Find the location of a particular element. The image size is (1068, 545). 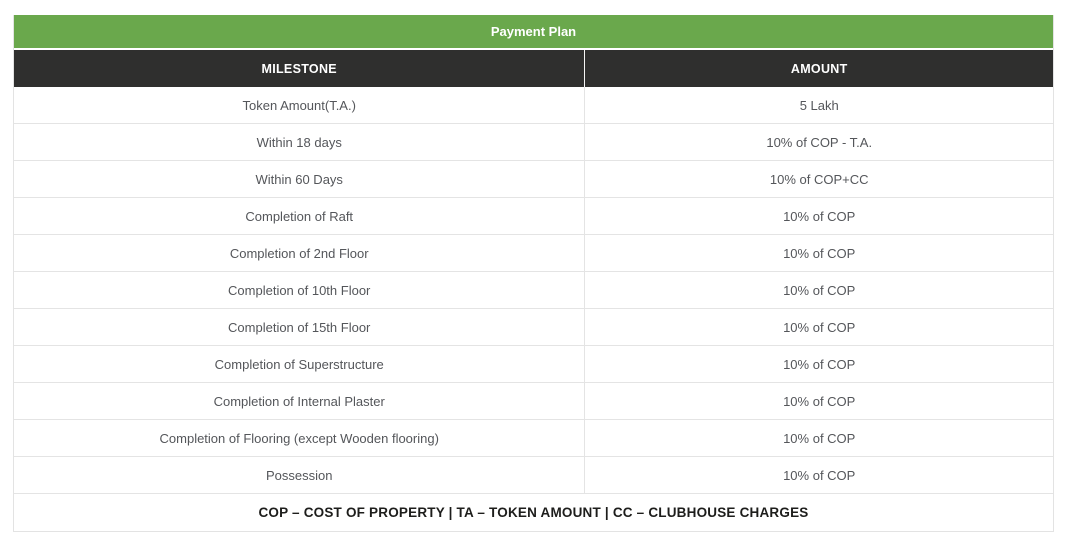

milestone-cell: Within 60 Days is located at coordinates (300, 179).